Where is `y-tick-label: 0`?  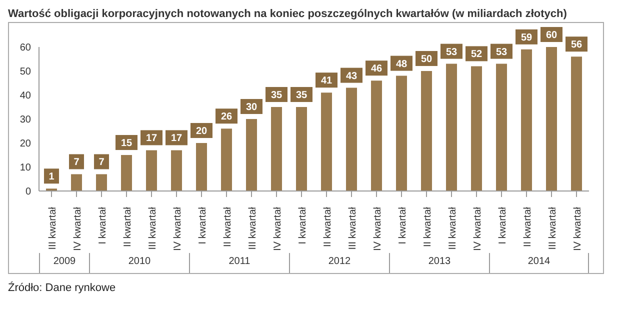
y-tick-label: 0 is located at coordinates (28, 192).